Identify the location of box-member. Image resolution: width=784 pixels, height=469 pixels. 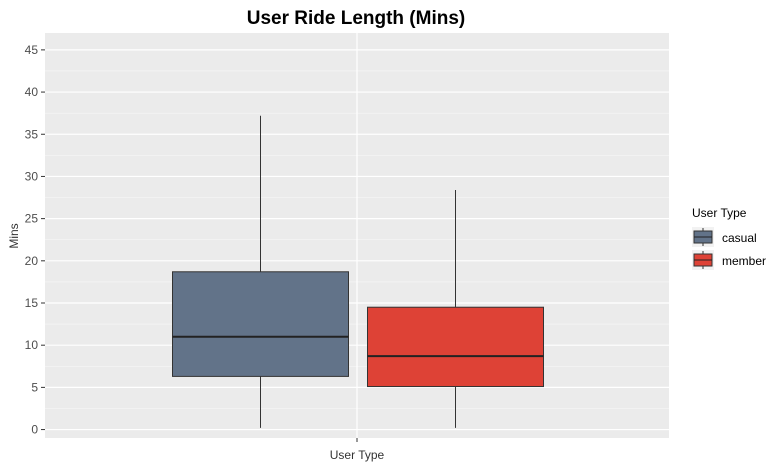
(455, 308).